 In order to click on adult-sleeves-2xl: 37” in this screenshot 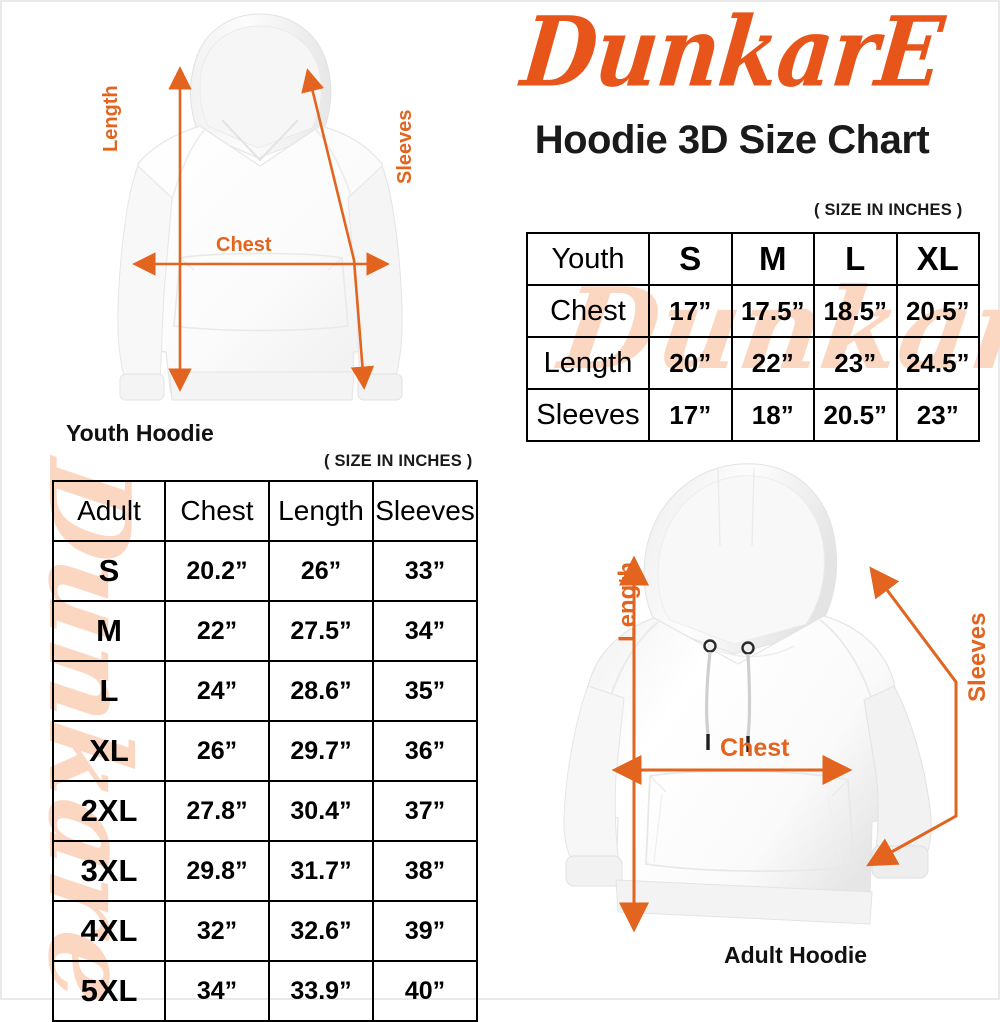, I will do `click(425, 811)`.